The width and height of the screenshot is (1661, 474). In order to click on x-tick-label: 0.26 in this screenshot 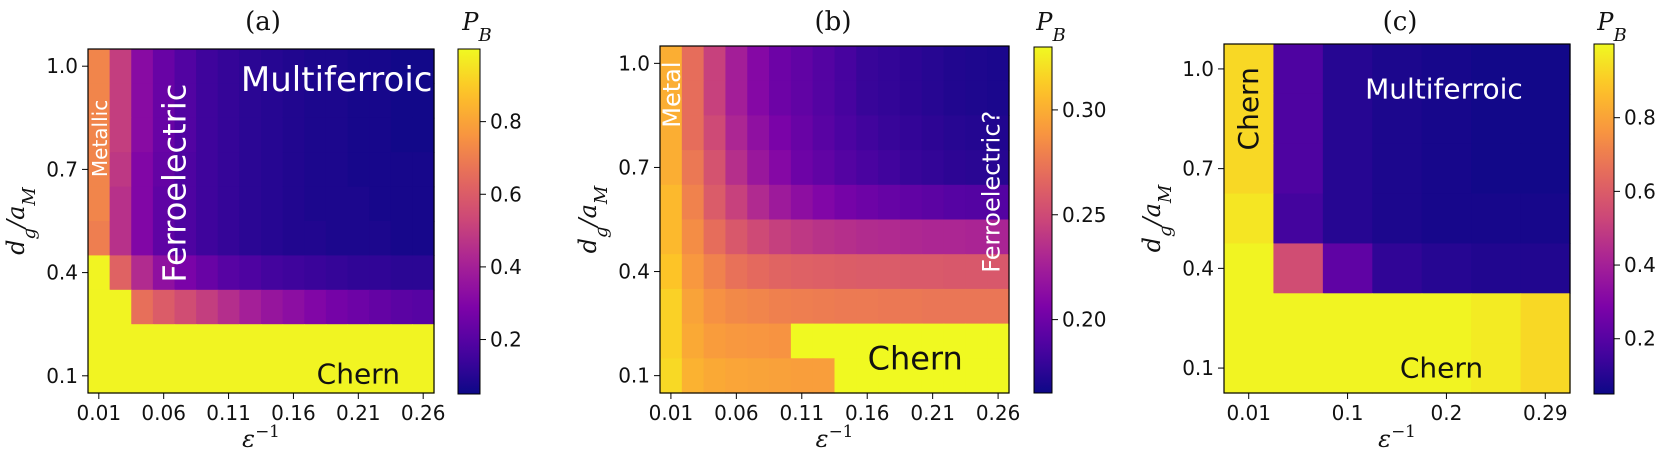, I will do `click(998, 413)`.